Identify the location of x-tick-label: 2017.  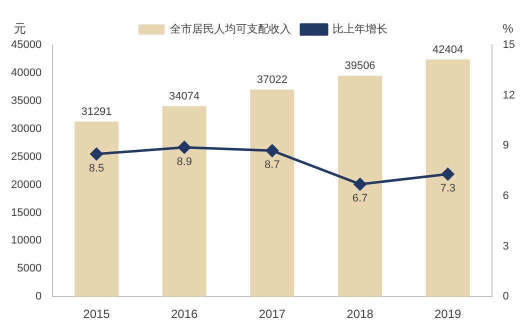
(272, 314).